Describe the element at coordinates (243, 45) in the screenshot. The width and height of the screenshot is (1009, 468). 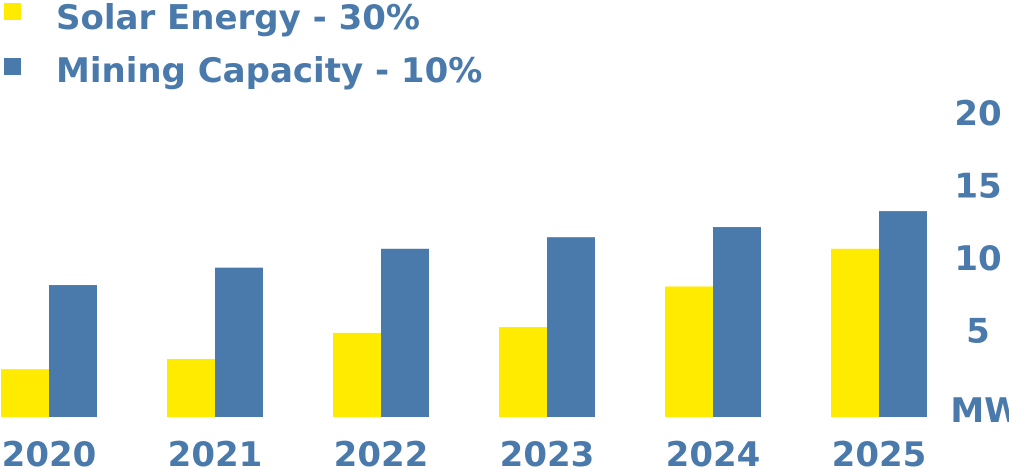
I see `legend: Solar Energy - 30% Mining Capacity - 10%` at that location.